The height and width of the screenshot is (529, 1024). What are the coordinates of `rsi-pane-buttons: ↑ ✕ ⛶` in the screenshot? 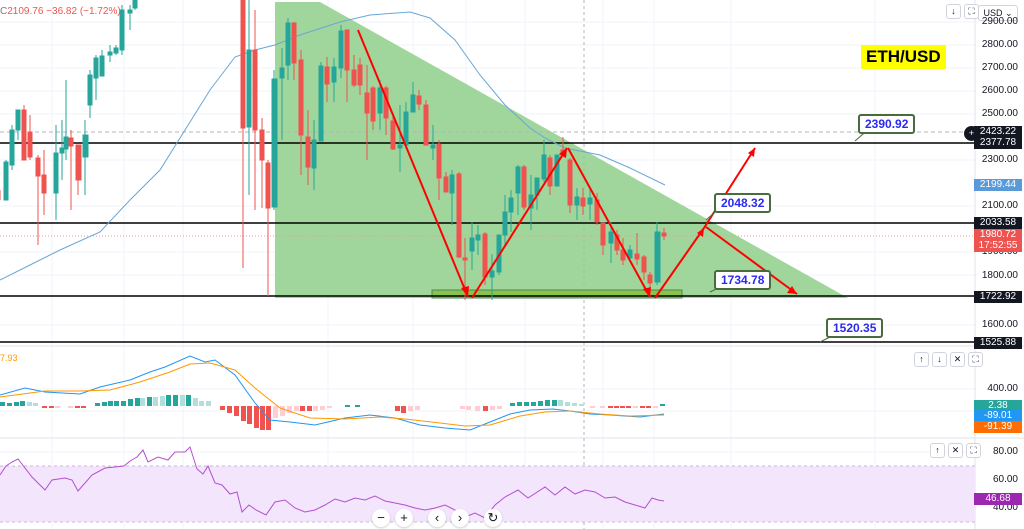 It's located at (955, 450).